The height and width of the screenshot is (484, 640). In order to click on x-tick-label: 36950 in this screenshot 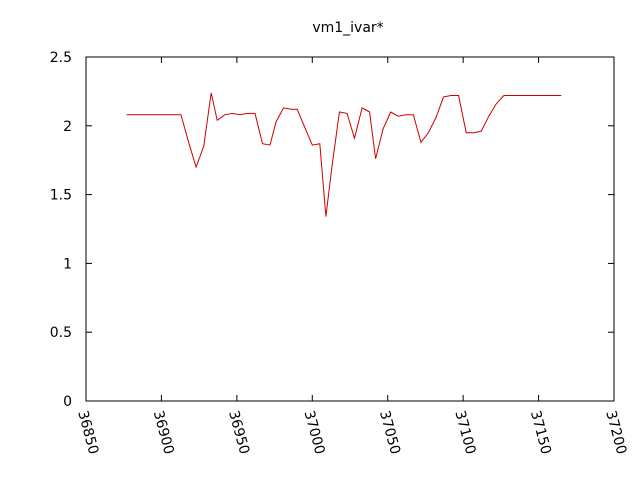, I will do `click(238, 432)`.